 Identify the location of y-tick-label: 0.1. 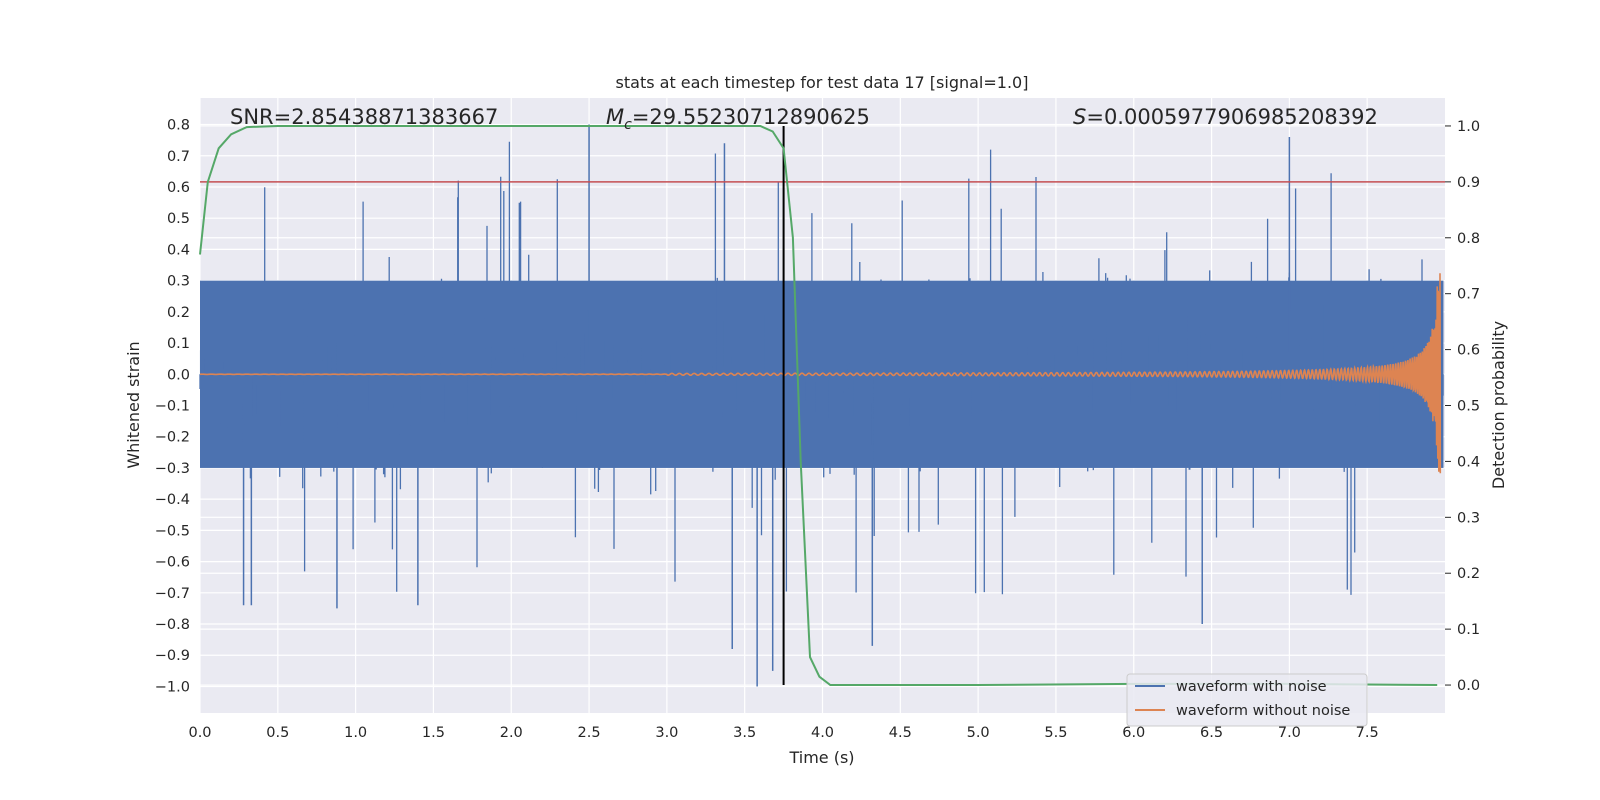
(178, 344).